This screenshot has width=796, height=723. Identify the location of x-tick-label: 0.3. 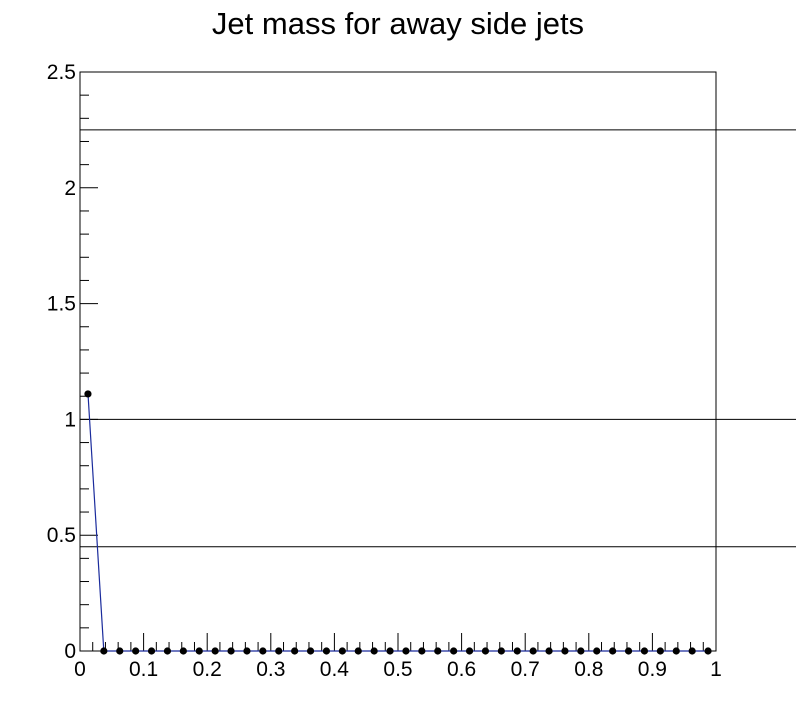
(270, 669).